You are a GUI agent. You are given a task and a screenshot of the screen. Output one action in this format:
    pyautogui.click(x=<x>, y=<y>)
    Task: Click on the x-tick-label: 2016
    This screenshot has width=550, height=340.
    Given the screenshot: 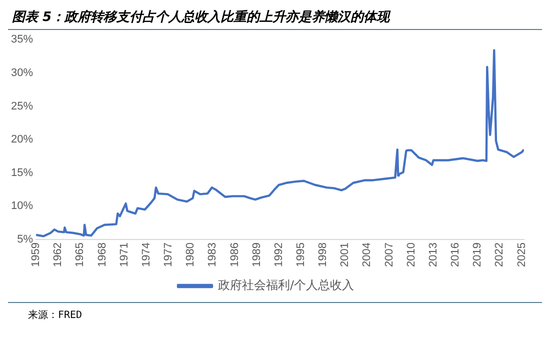 What is the action you would take?
    pyautogui.click(x=456, y=255)
    